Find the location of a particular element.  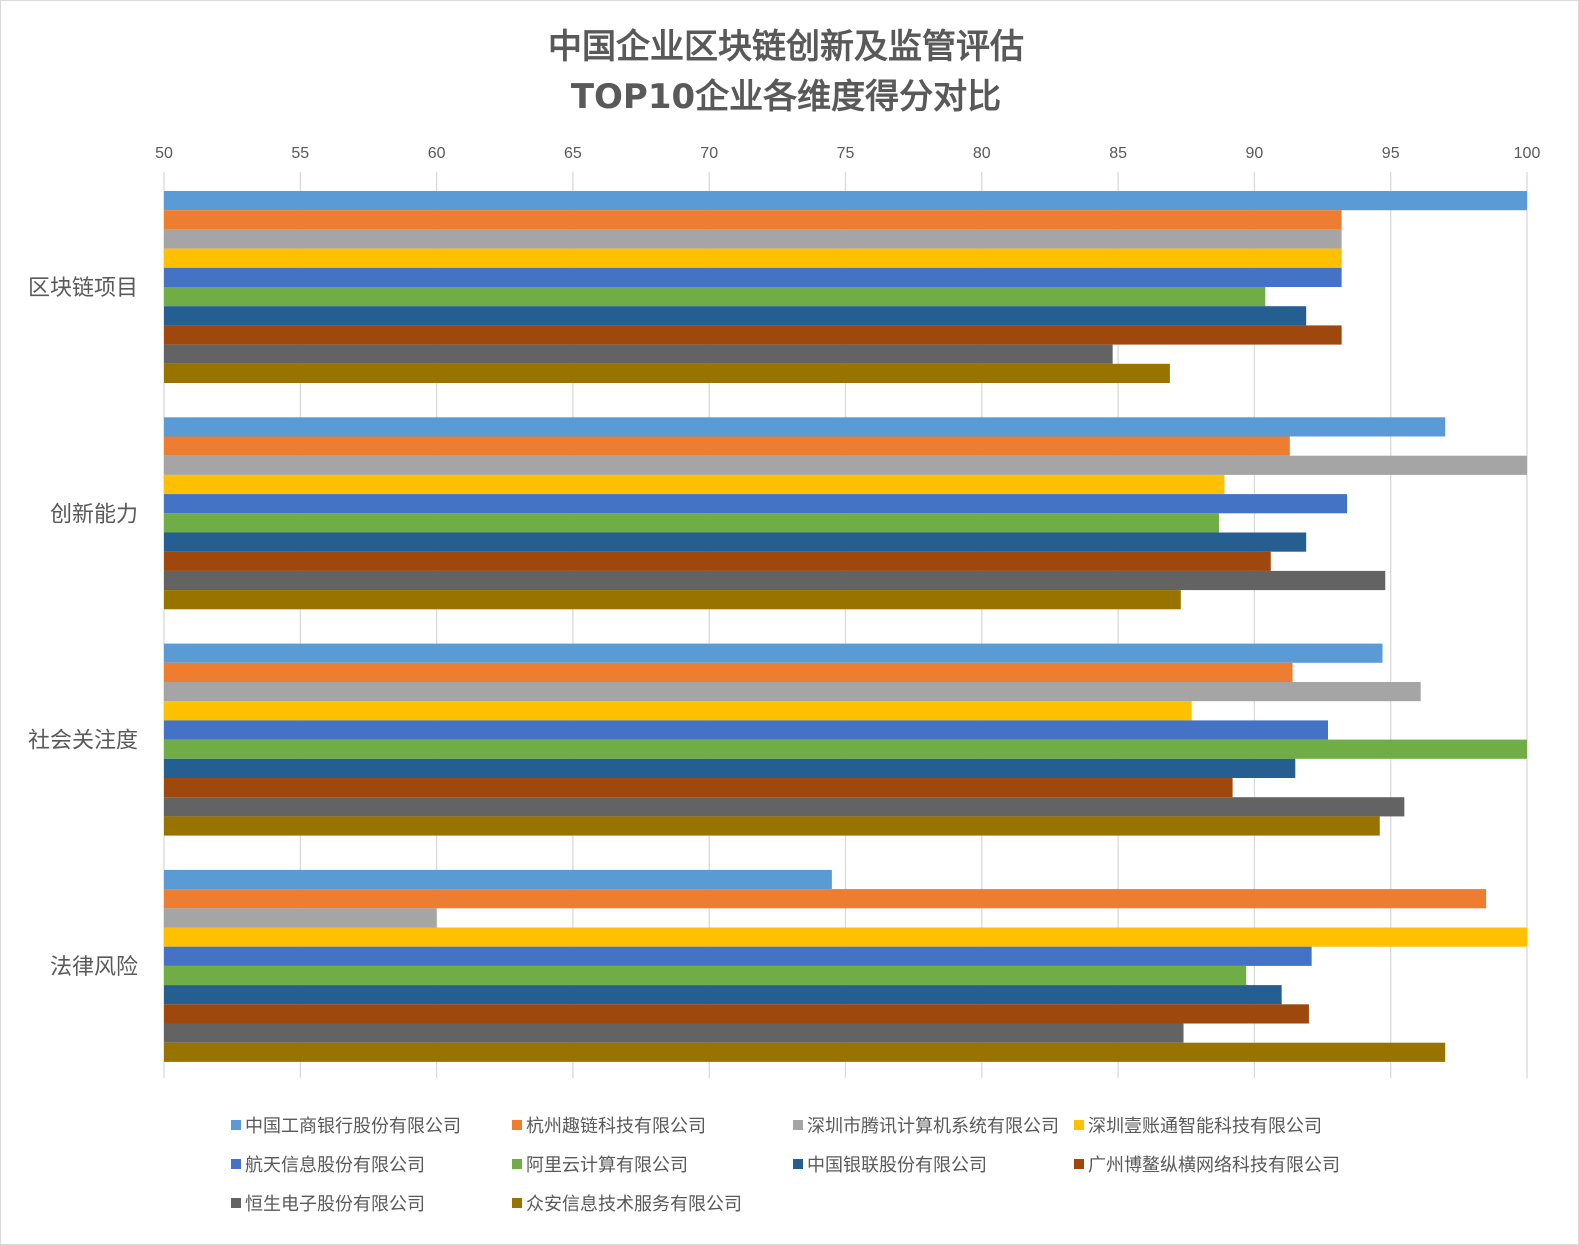

legend-item: 深圳壹账通智能科技有限公司 is located at coordinates (1198, 1126).